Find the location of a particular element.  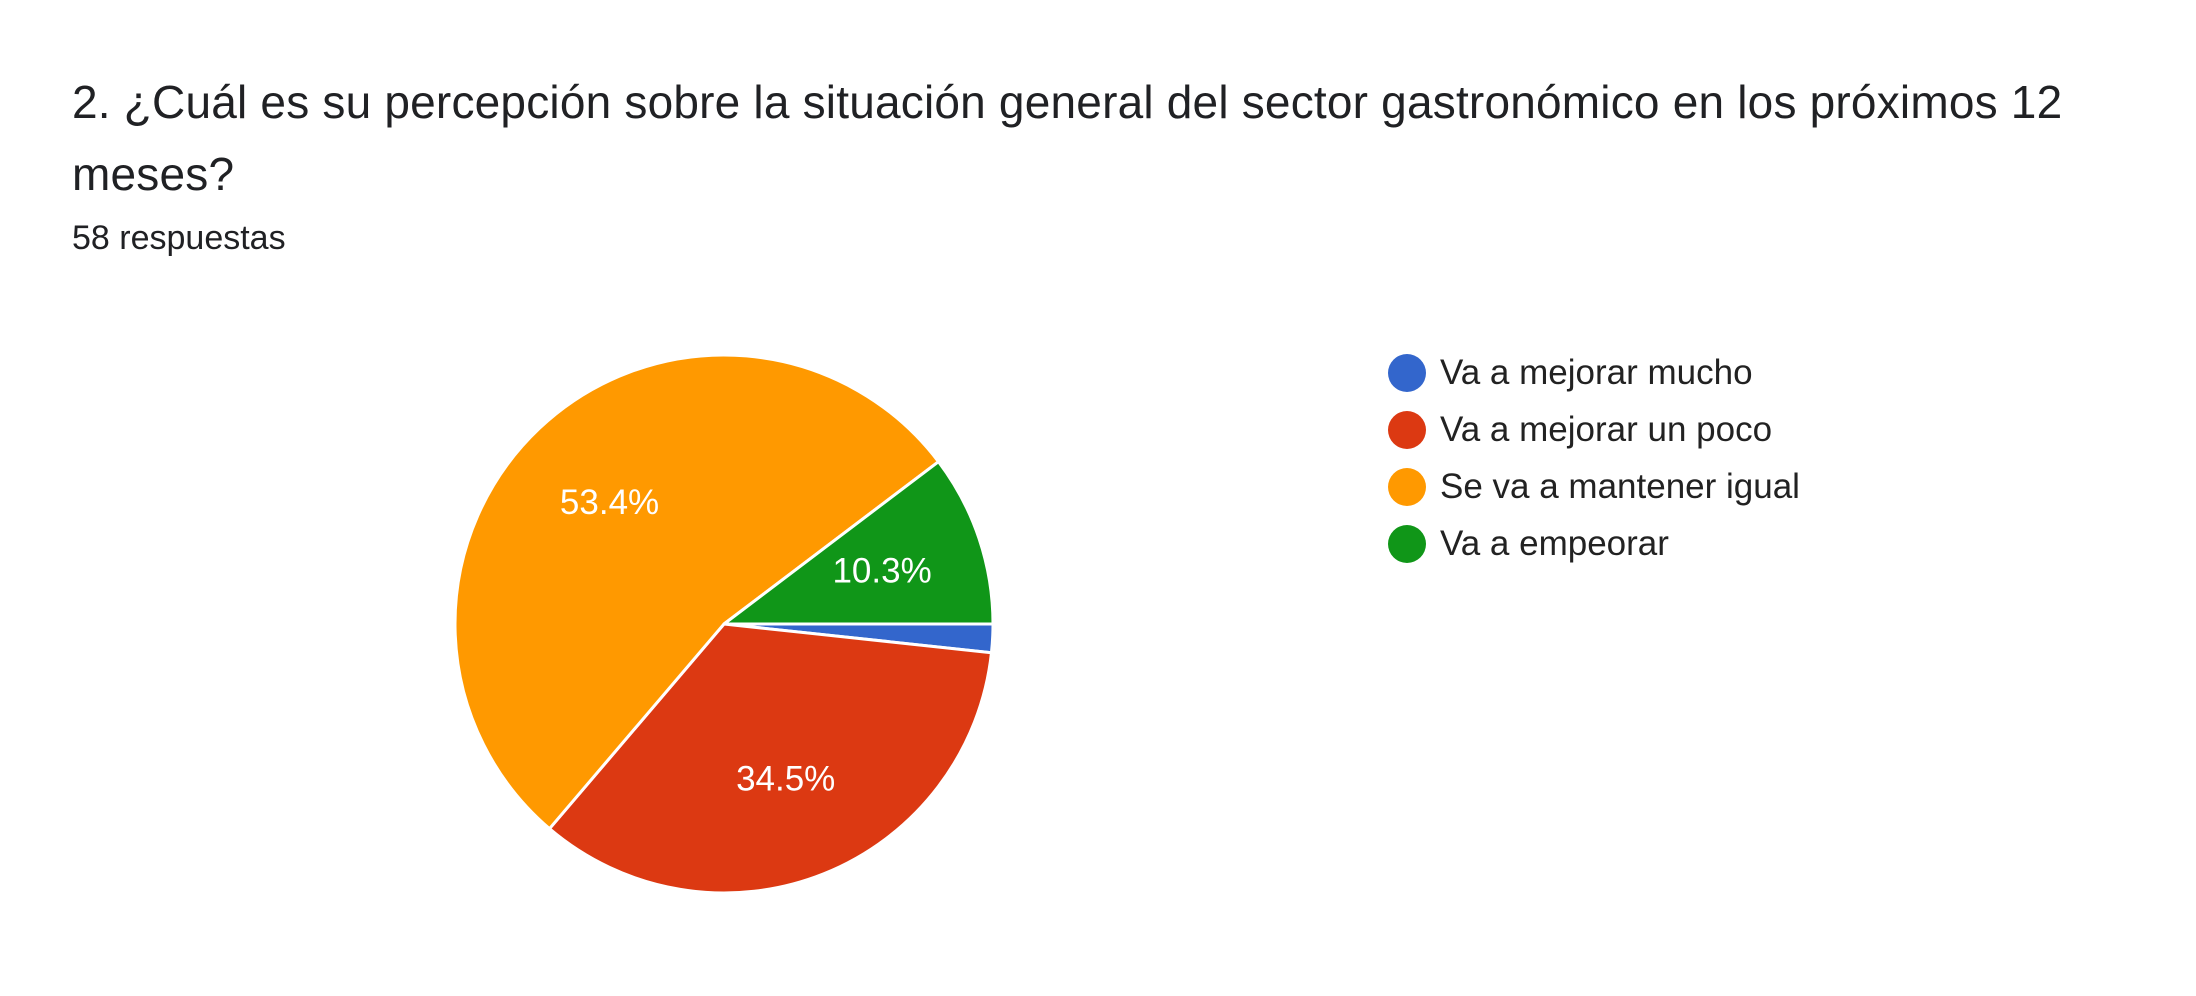

legend-item: Va a empeorar is located at coordinates (1594, 543).